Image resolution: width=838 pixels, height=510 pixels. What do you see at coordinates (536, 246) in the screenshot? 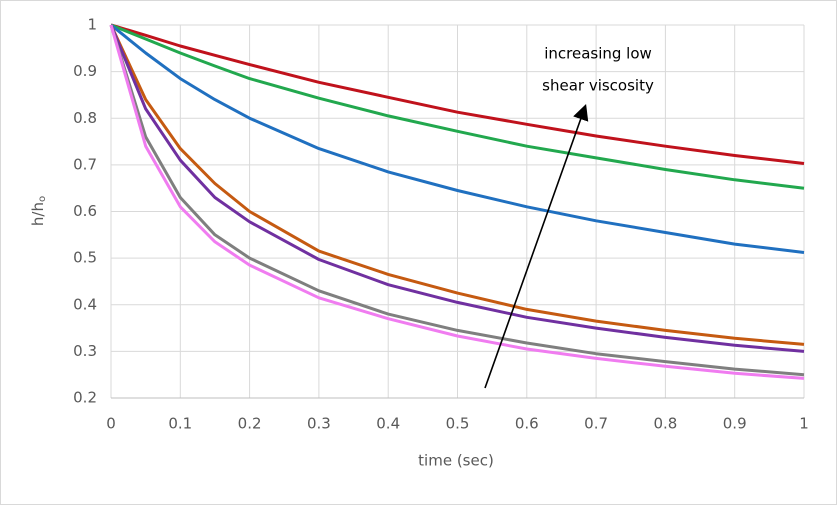
I see `annotation-arrow` at bounding box center [536, 246].